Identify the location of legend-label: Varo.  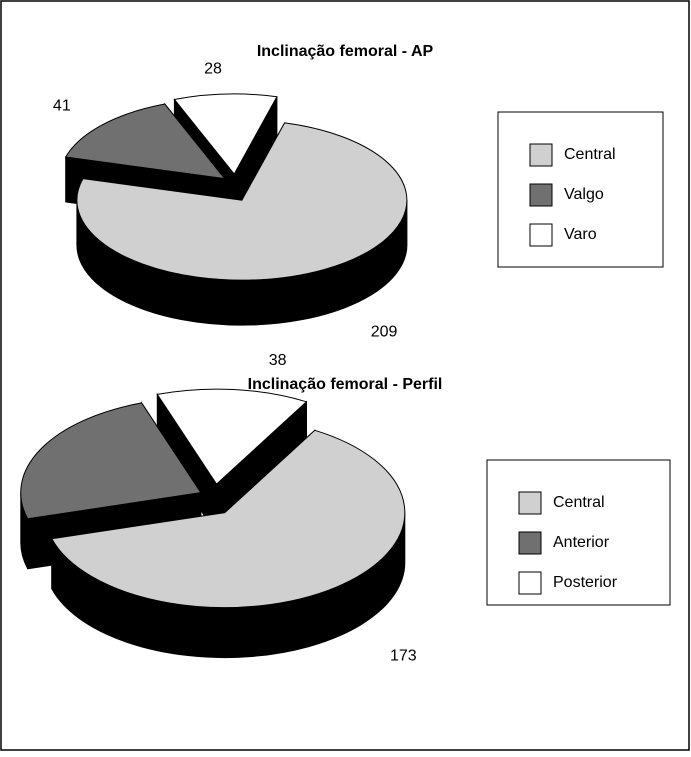
(580, 234).